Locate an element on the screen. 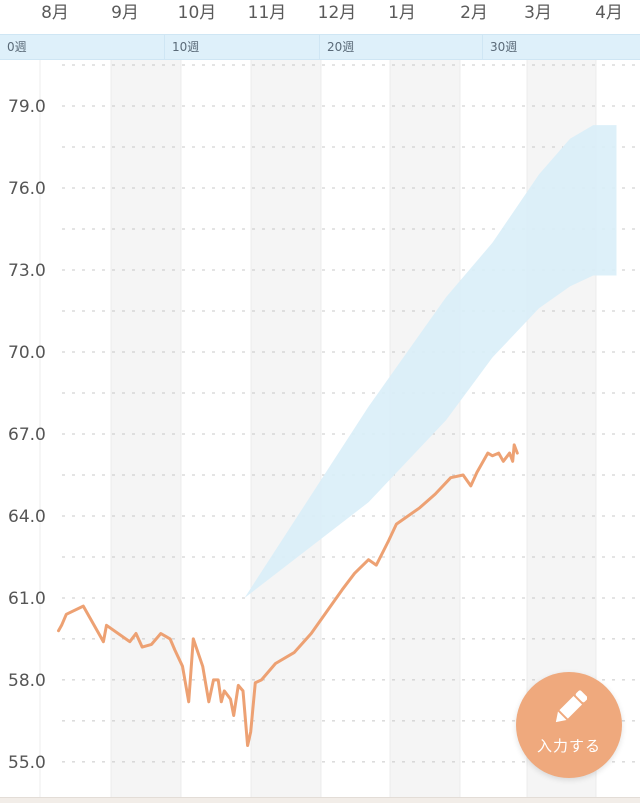 The image size is (640, 803). y-tick-label: 79.0 is located at coordinates (27, 107).